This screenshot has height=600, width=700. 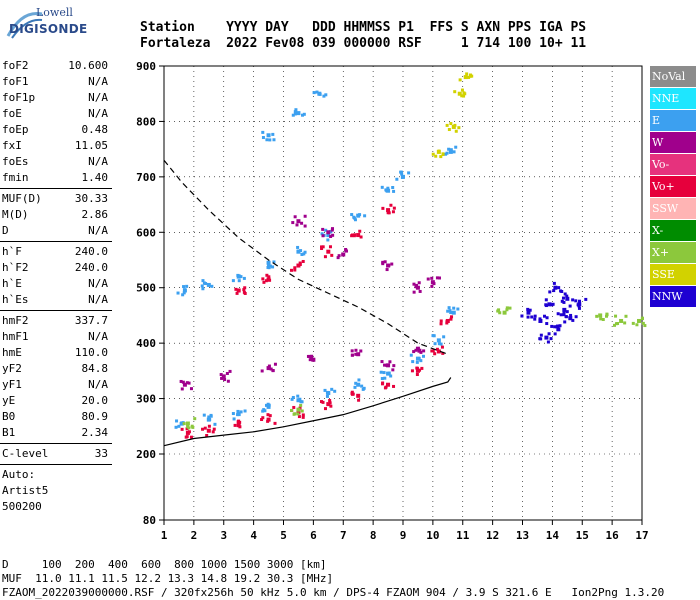 What do you see at coordinates (56, 433) in the screenshot?
I see `param-row: B1 2.34` at bounding box center [56, 433].